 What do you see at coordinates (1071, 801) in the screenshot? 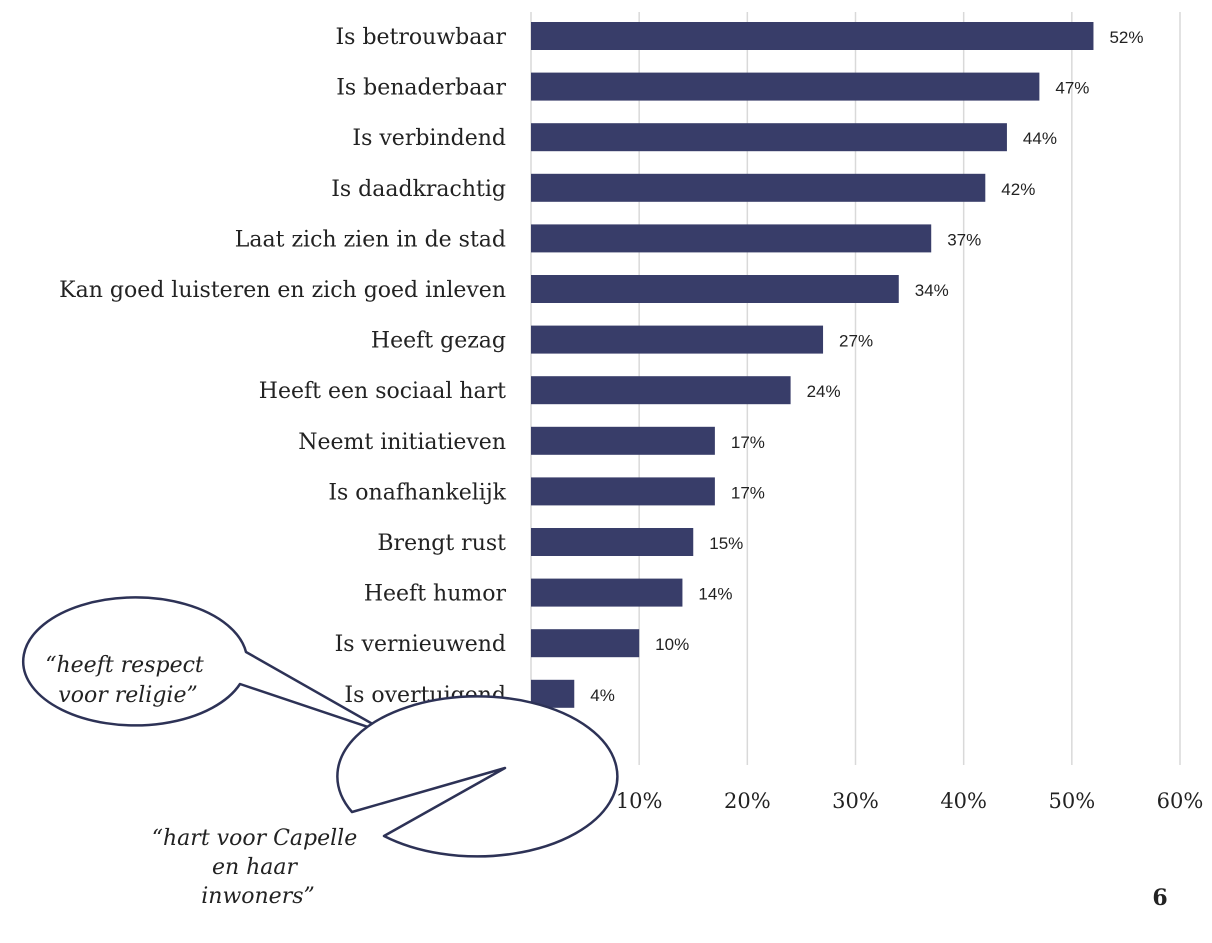
I see `x-tick-label: 50%` at bounding box center [1071, 801].